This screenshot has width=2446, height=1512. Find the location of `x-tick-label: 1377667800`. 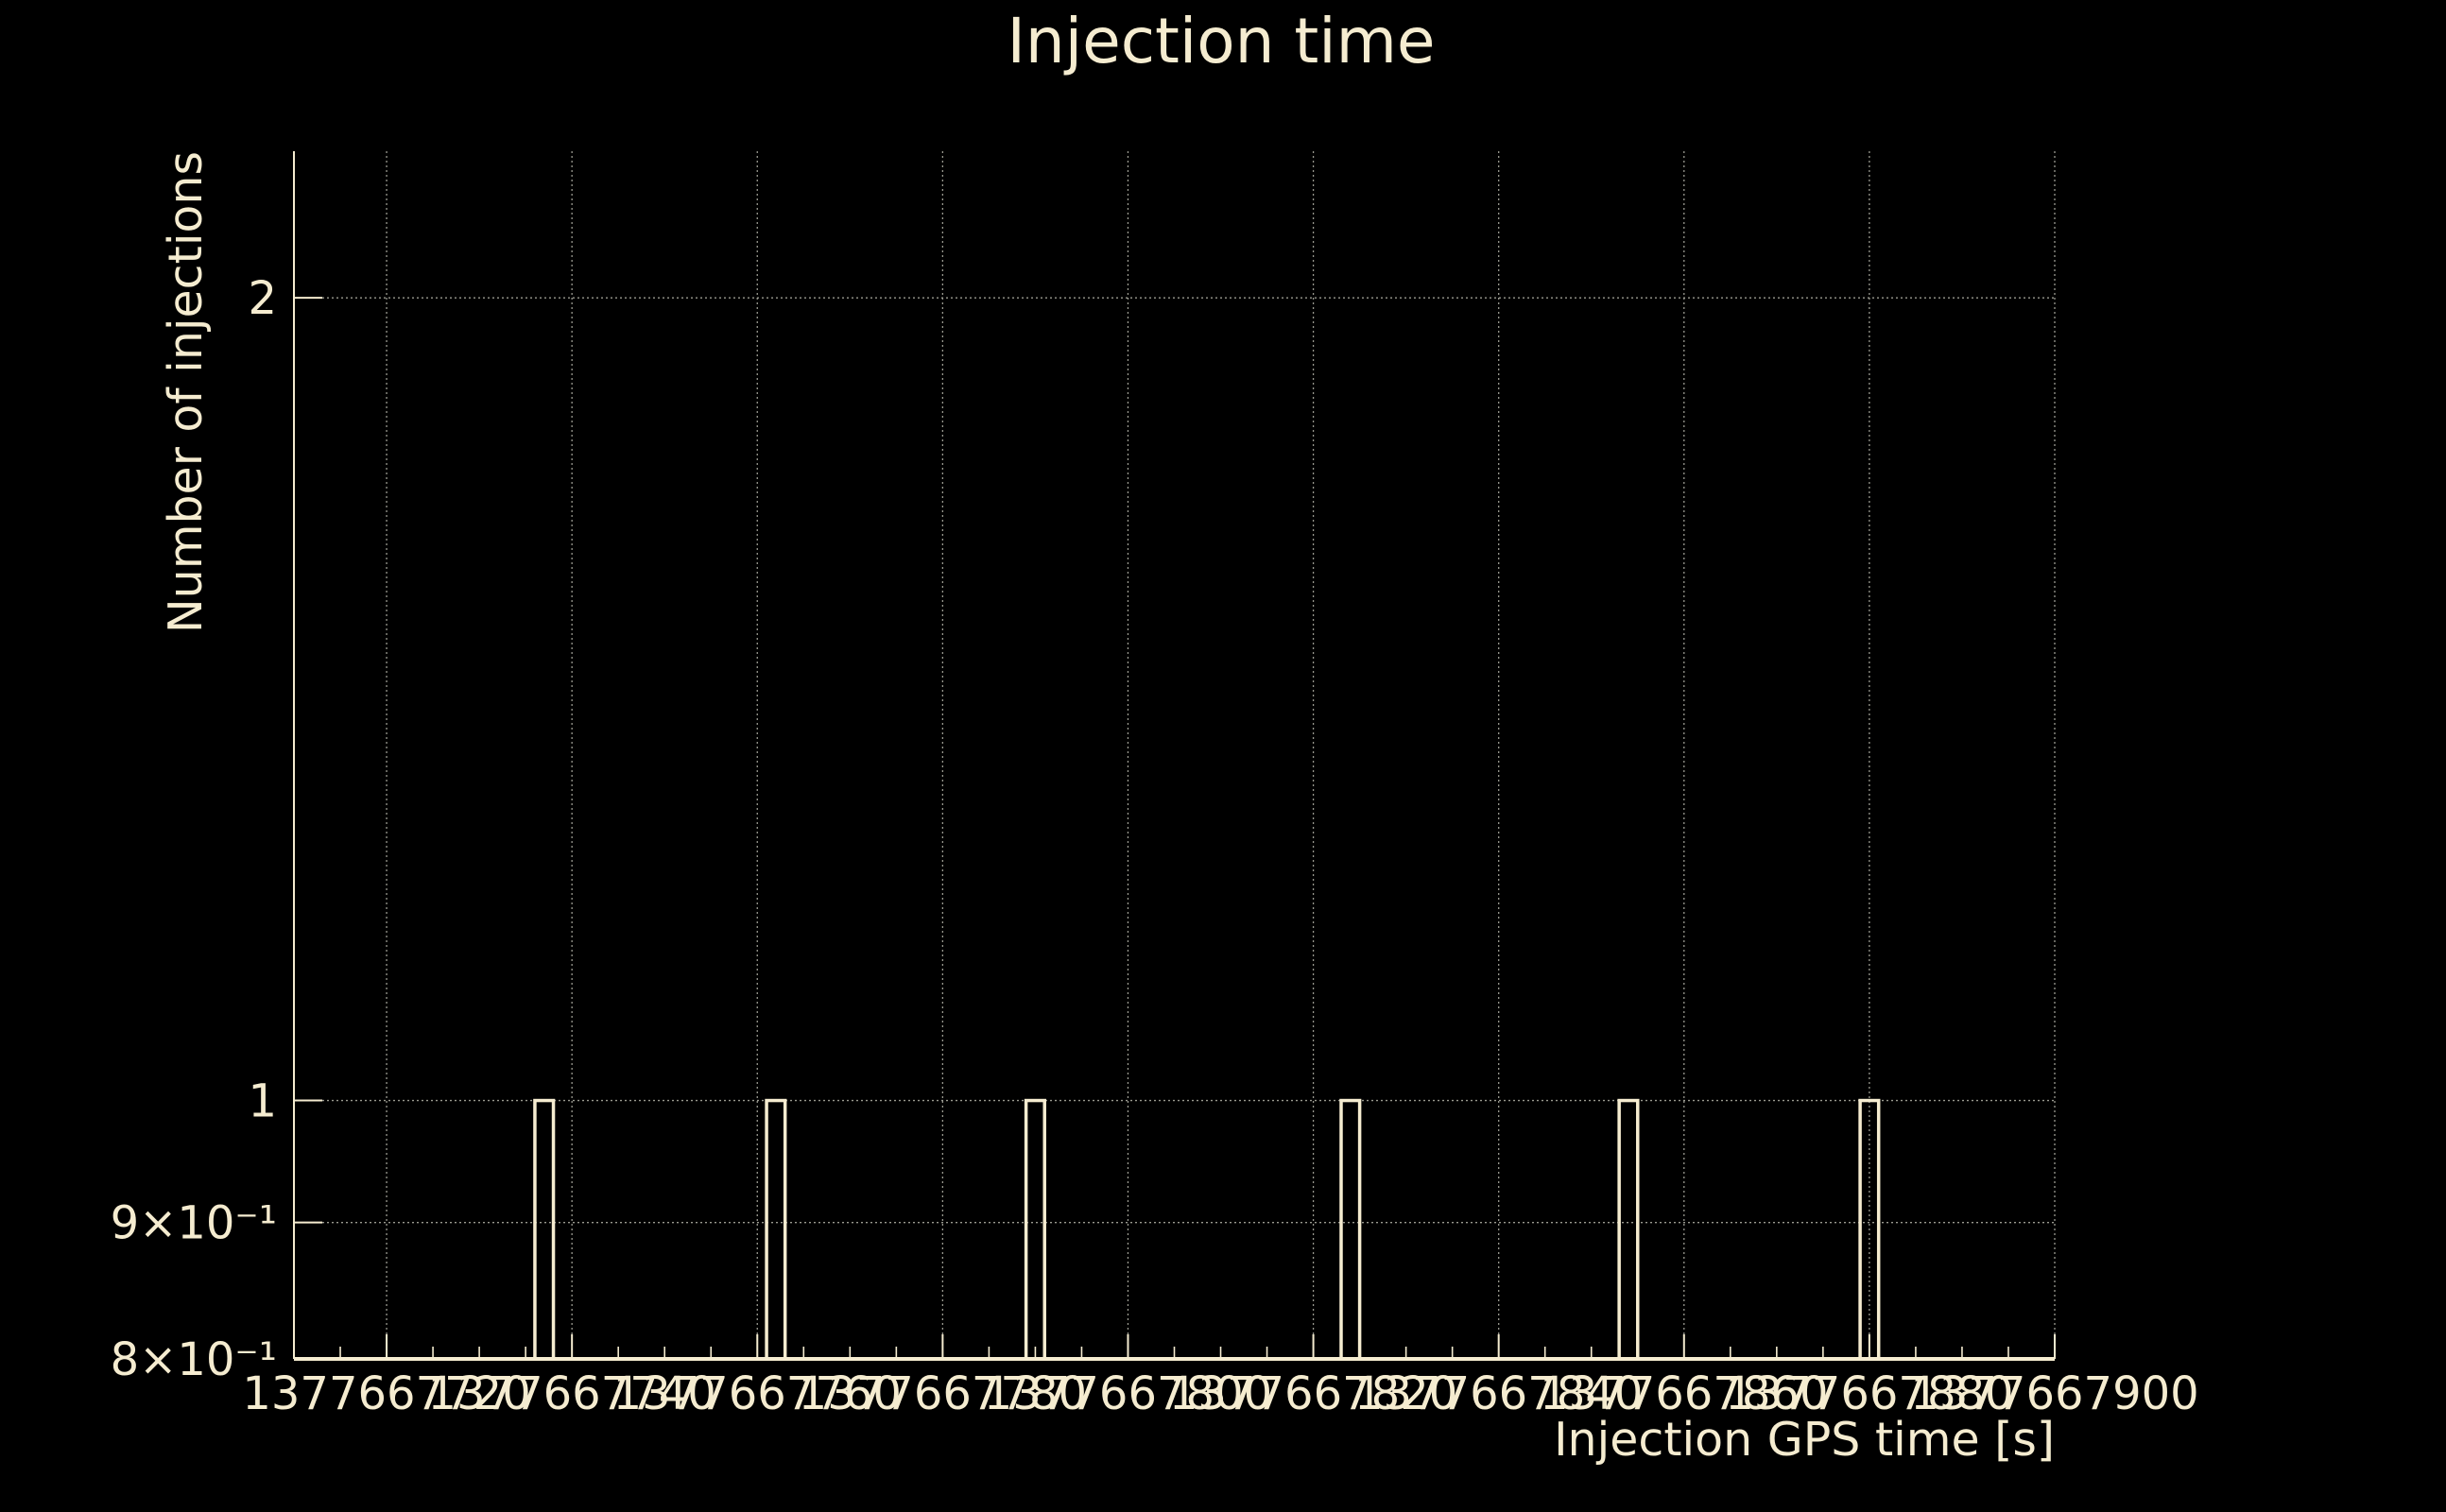

x-tick-label: 1377667800 is located at coordinates (1128, 1393).